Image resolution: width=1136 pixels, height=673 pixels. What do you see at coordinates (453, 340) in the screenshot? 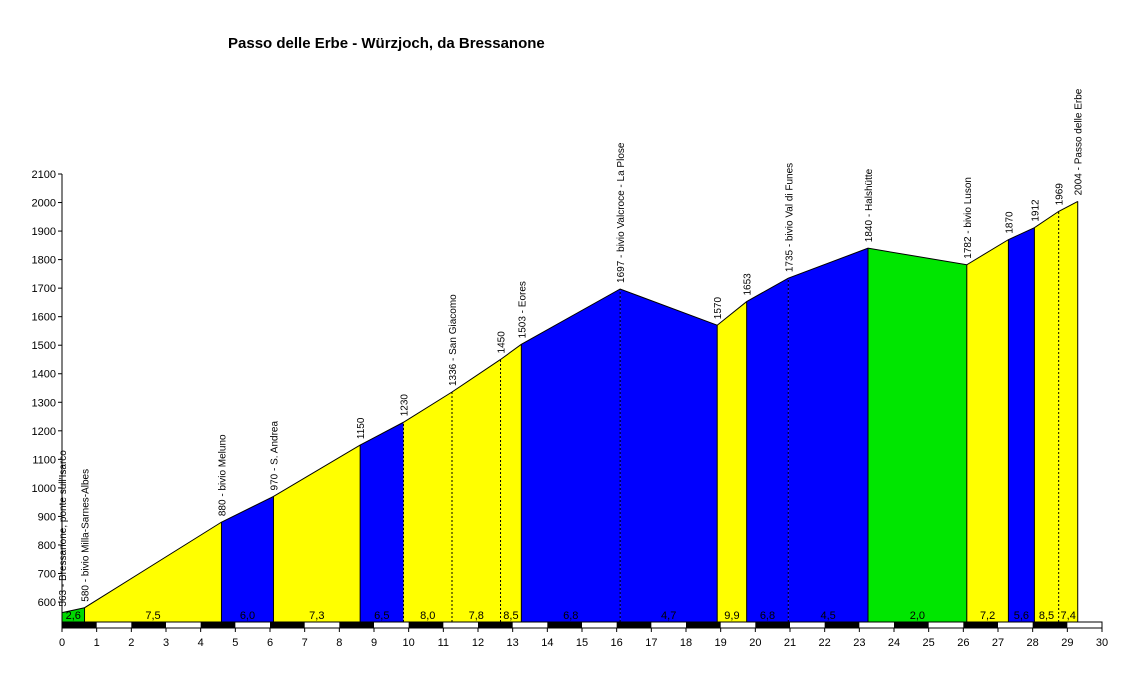
I see `waypoint-label-6: 1336 - San Giacomo` at bounding box center [453, 340].